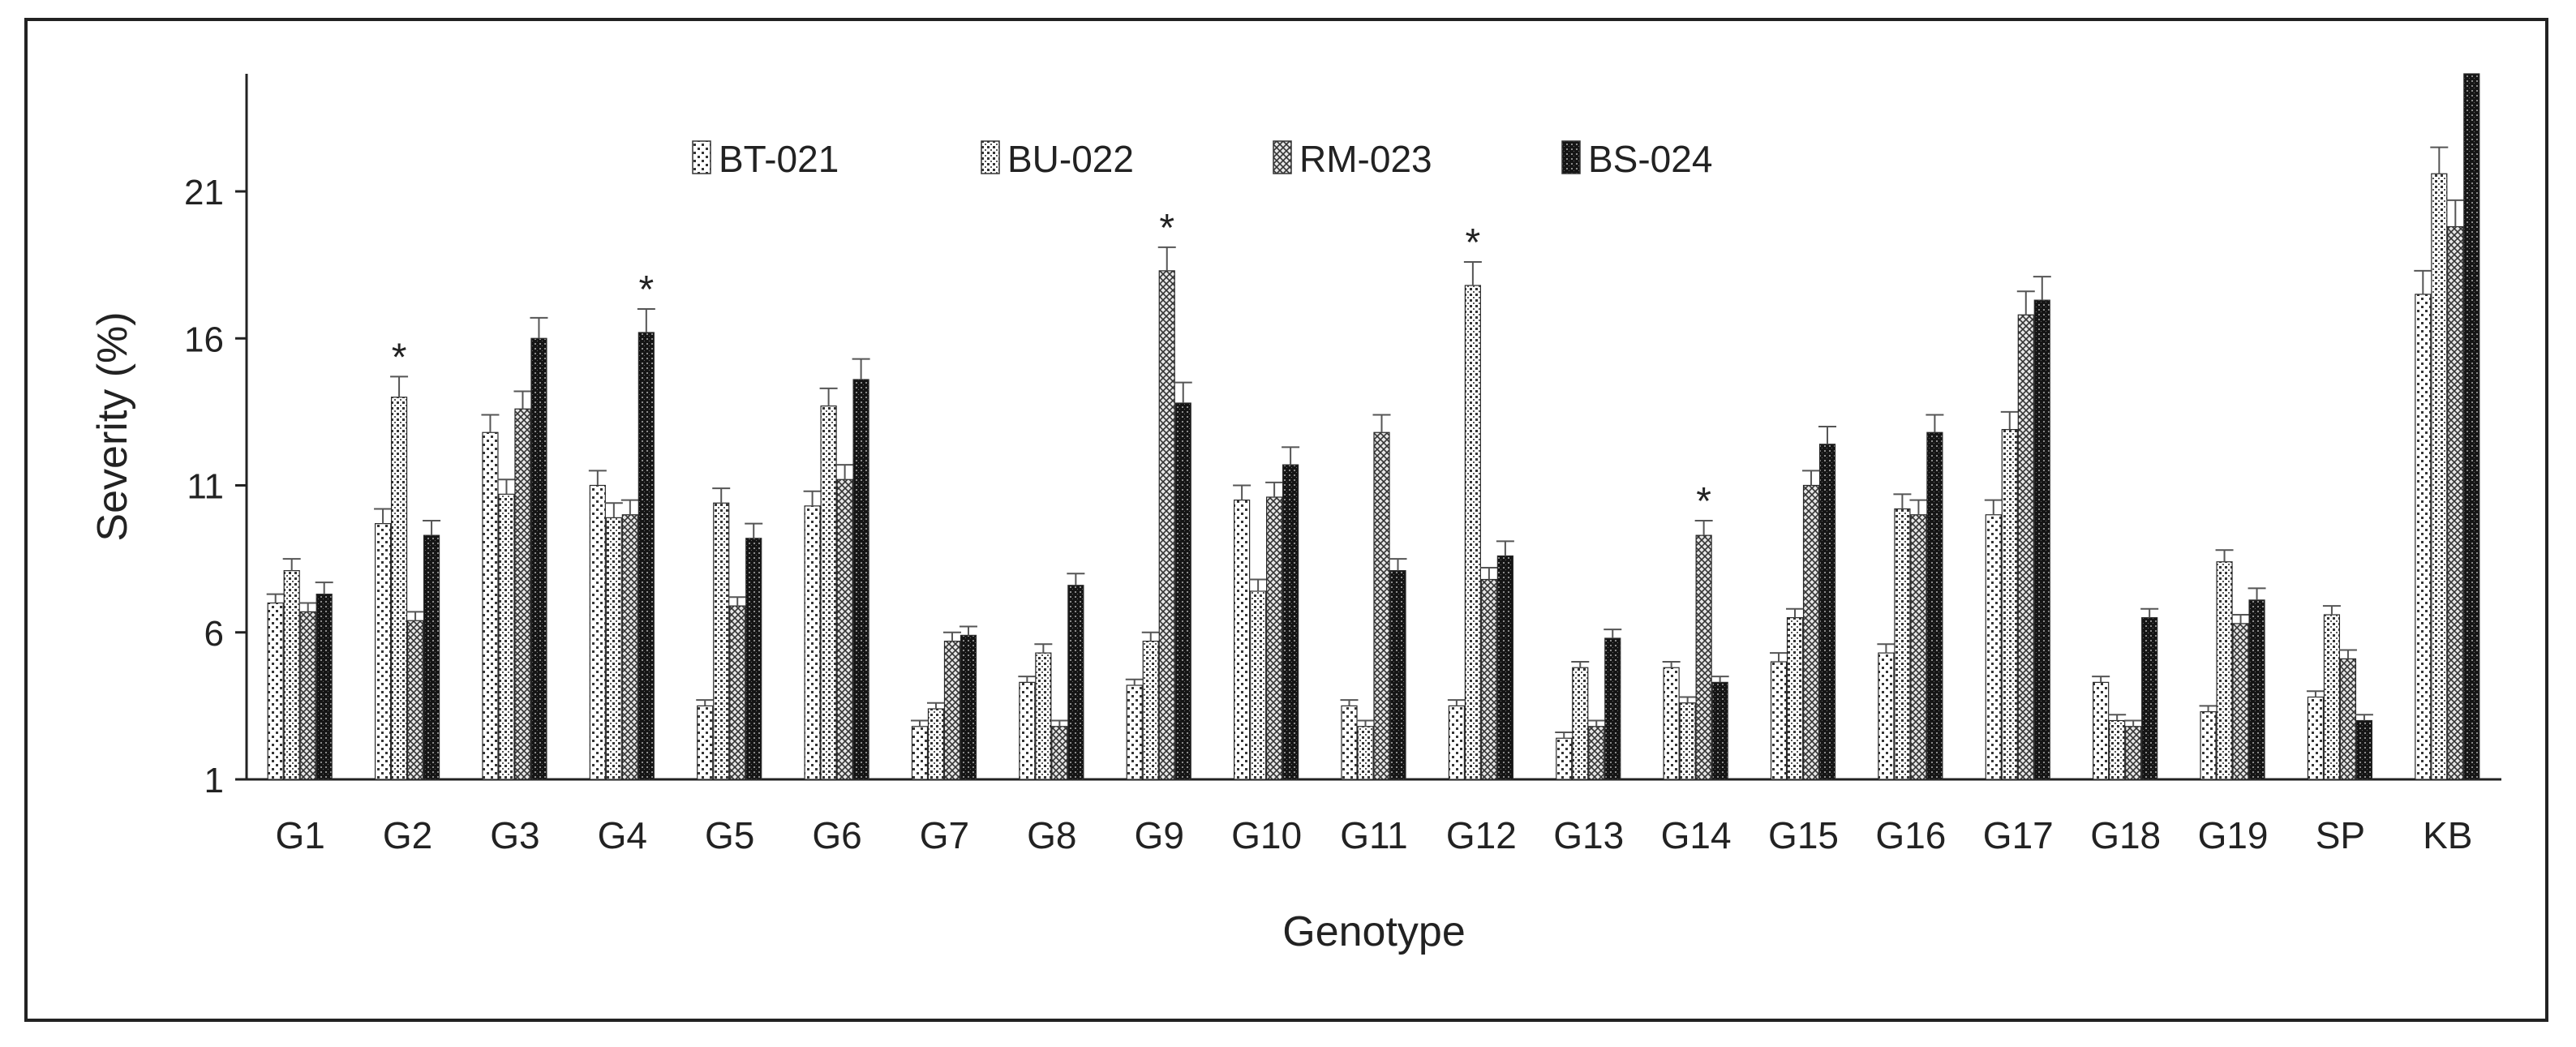 The image size is (2576, 1047). Describe the element at coordinates (2125, 835) in the screenshot. I see `x-tick-label: G18` at that location.